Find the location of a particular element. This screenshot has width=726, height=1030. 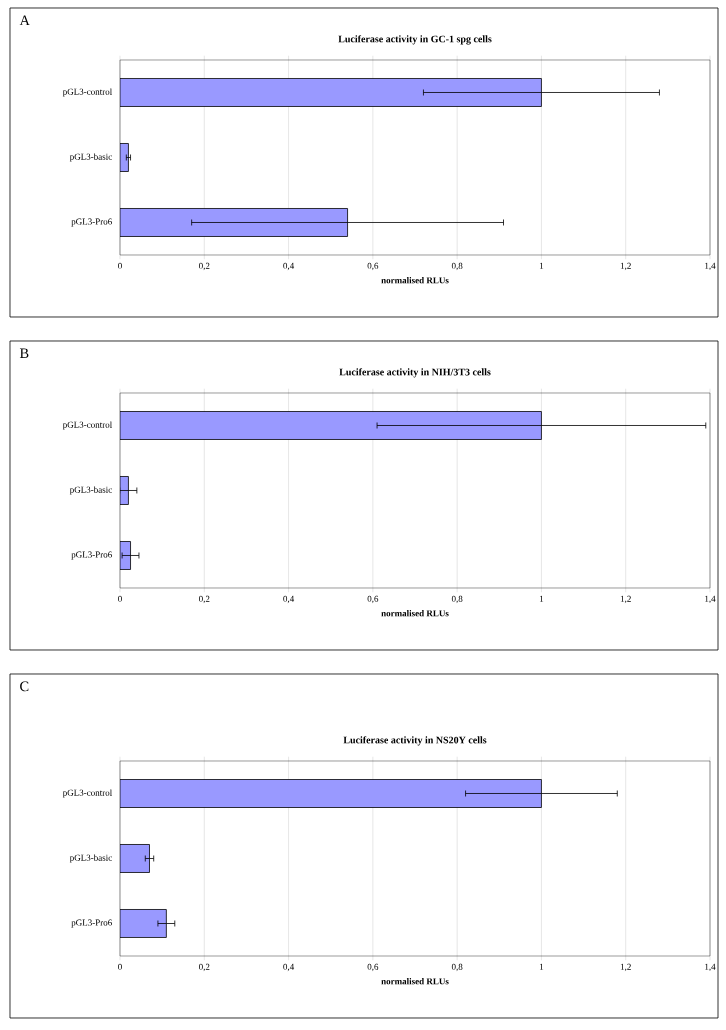

text: B is located at coordinates (24, 353).